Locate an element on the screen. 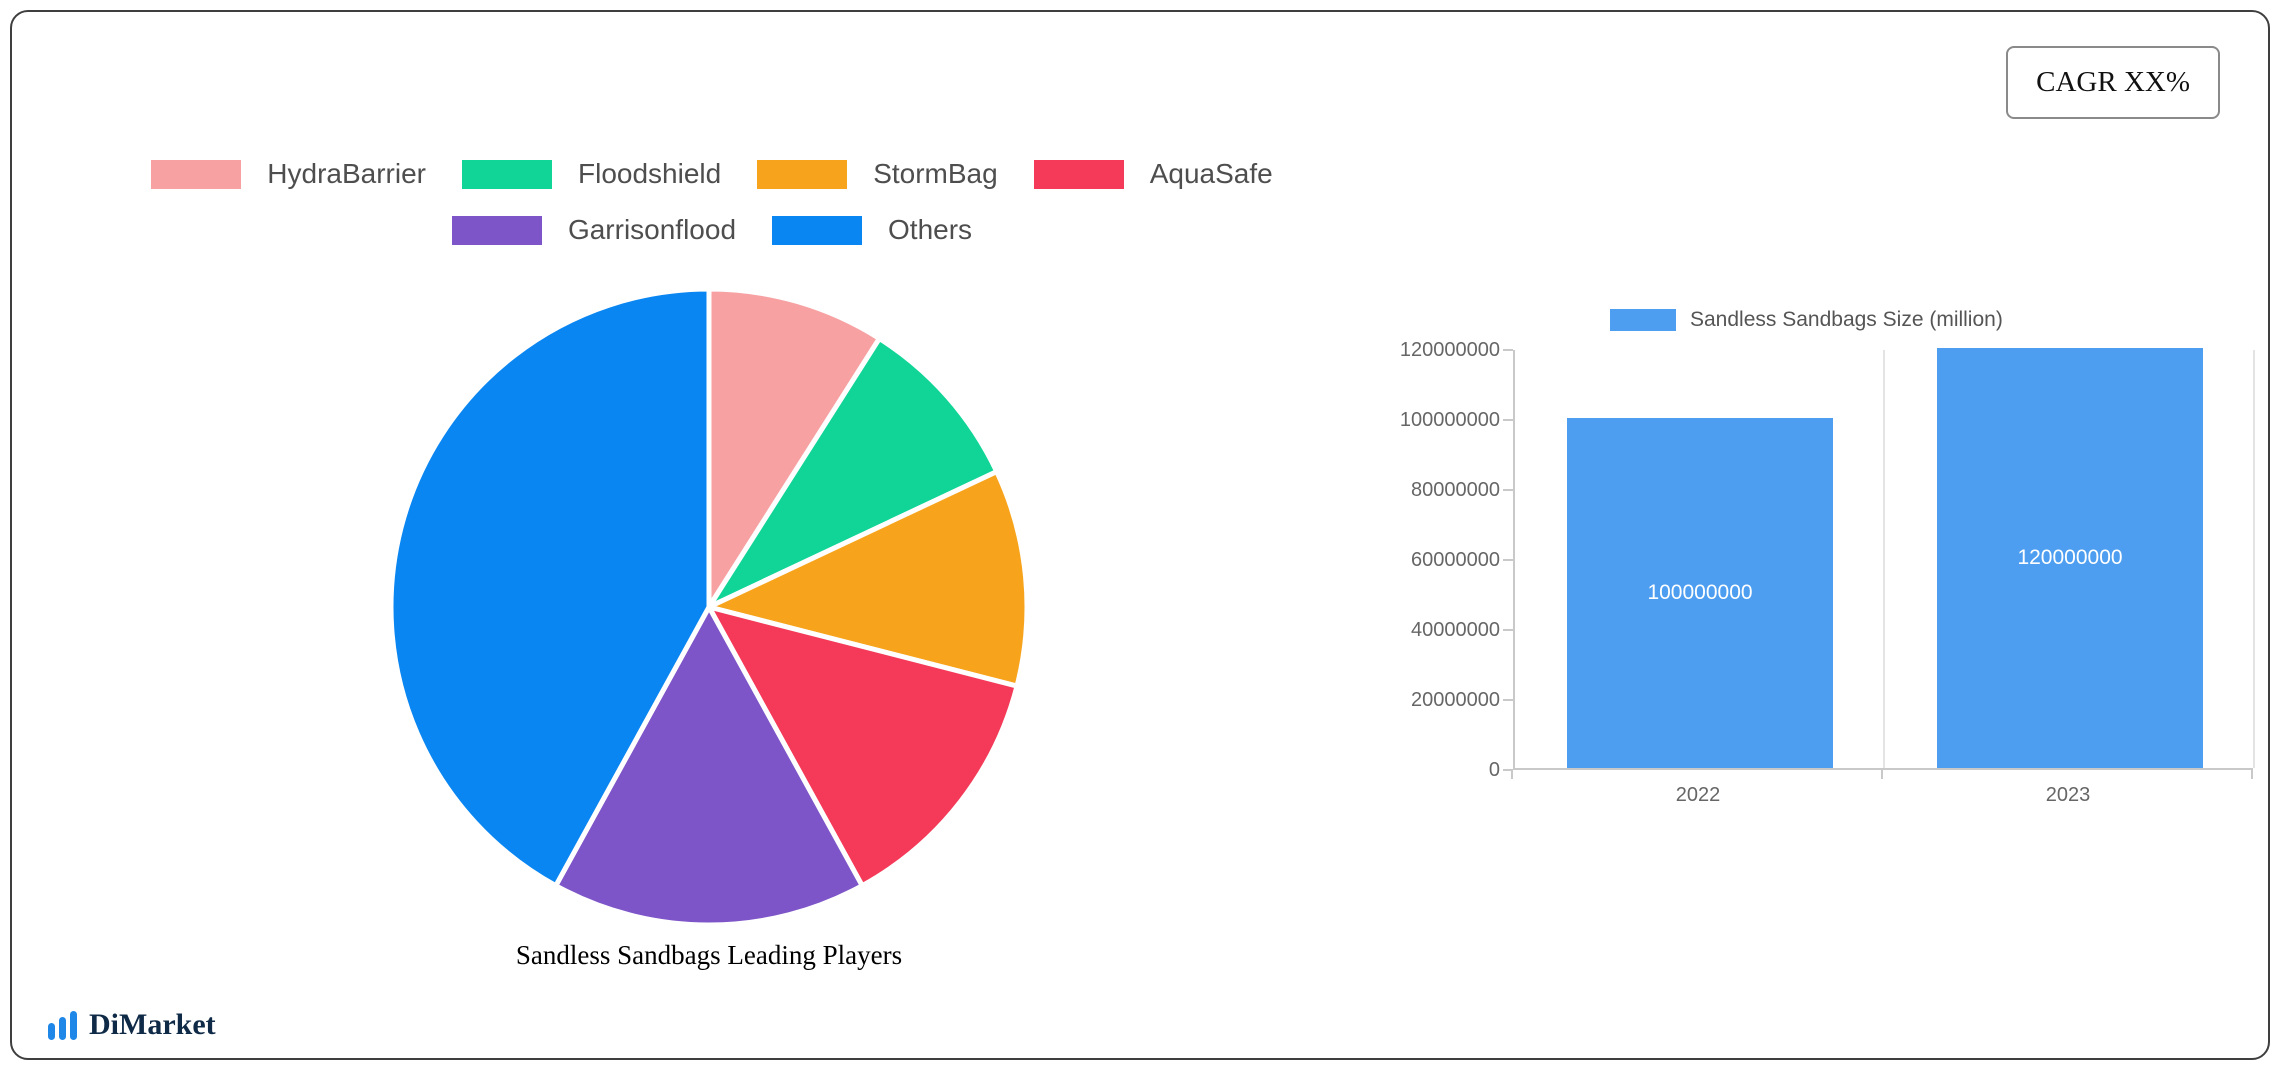 This screenshot has height=1070, width=2280. bar-value-label: 120000000 is located at coordinates (2070, 557).